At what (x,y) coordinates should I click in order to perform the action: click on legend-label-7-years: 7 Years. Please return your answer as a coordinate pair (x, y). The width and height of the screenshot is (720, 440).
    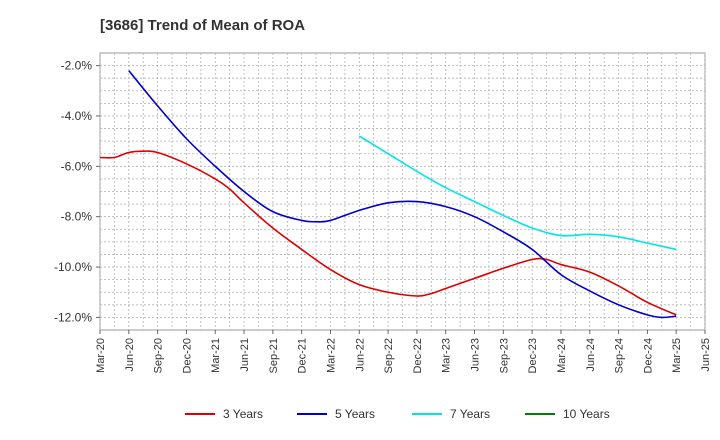
    Looking at the image, I should click on (470, 414).